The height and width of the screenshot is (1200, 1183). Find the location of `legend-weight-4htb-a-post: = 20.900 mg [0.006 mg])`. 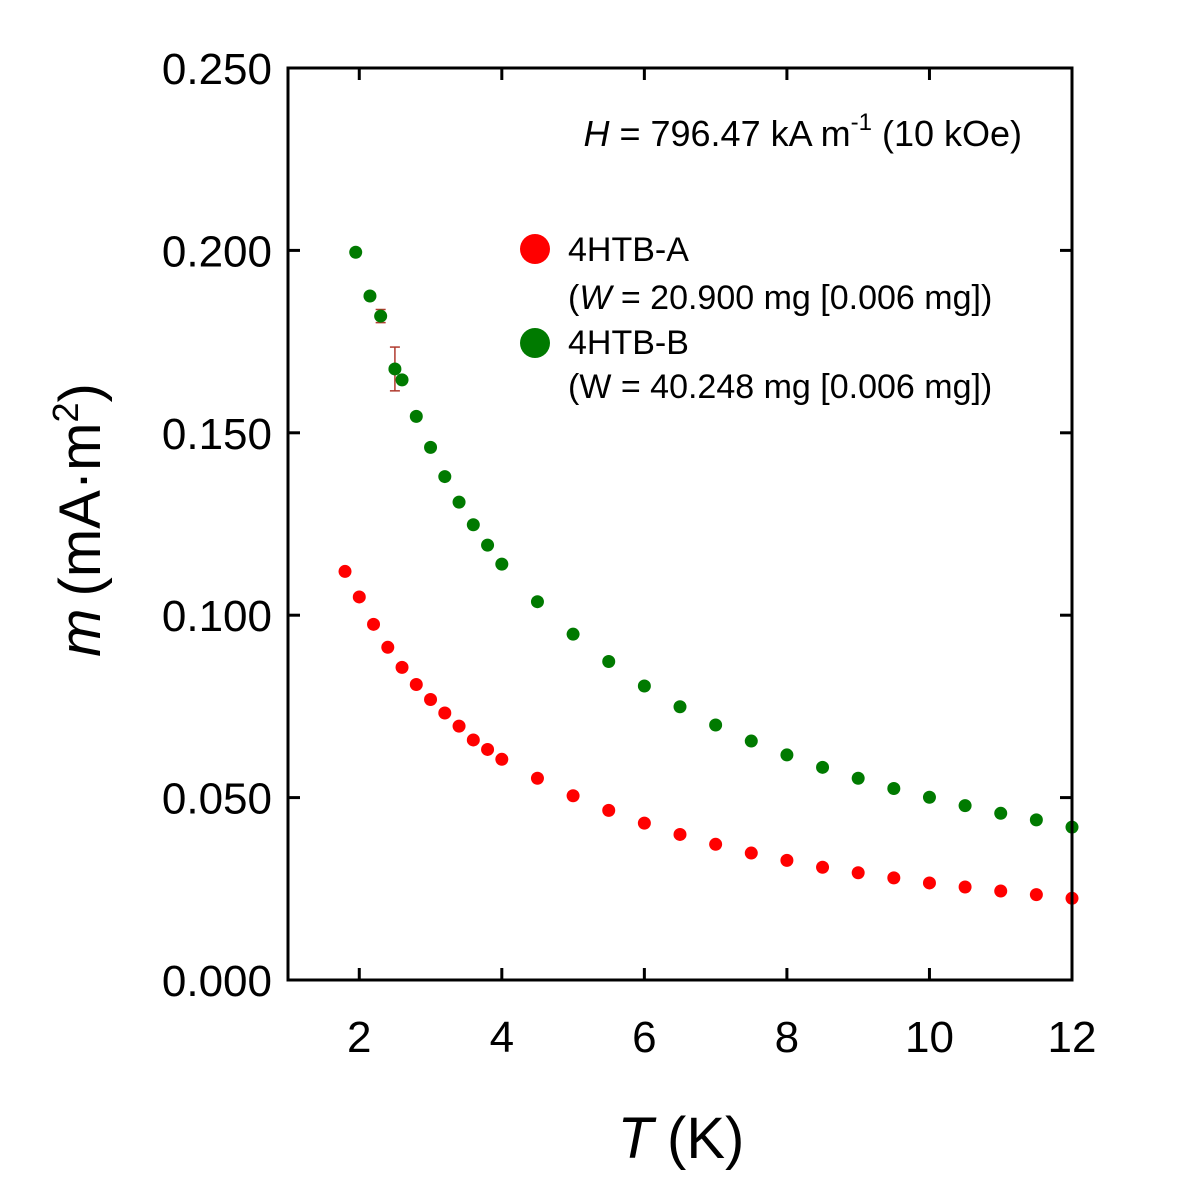

legend-weight-4htb-a-post: = 20.900 mg [0.006 mg]) is located at coordinates (801, 298).